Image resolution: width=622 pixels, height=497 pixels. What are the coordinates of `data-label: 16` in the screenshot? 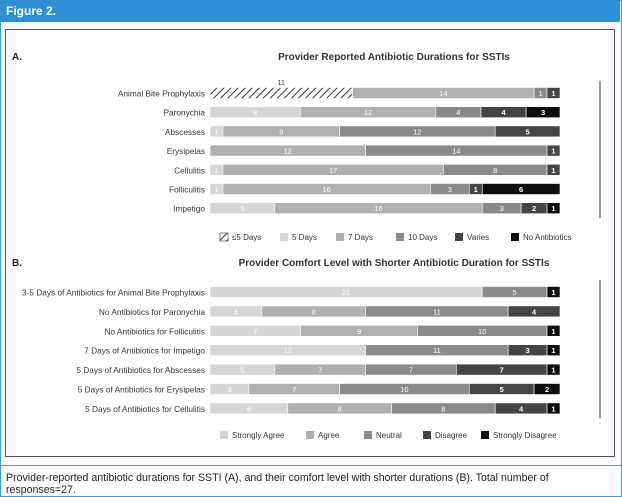 It's located at (326, 189).